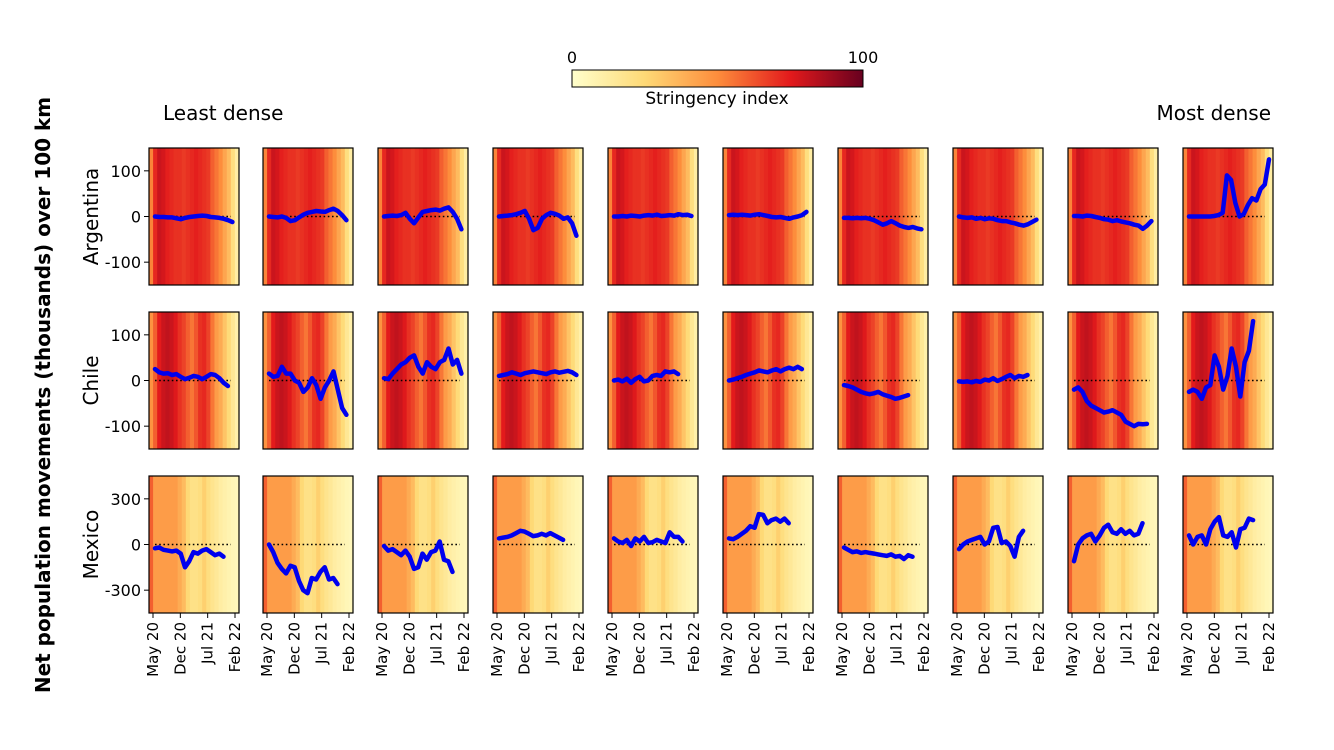  Describe the element at coordinates (612, 649) in the screenshot. I see `x-tick-label: May 20` at that location.